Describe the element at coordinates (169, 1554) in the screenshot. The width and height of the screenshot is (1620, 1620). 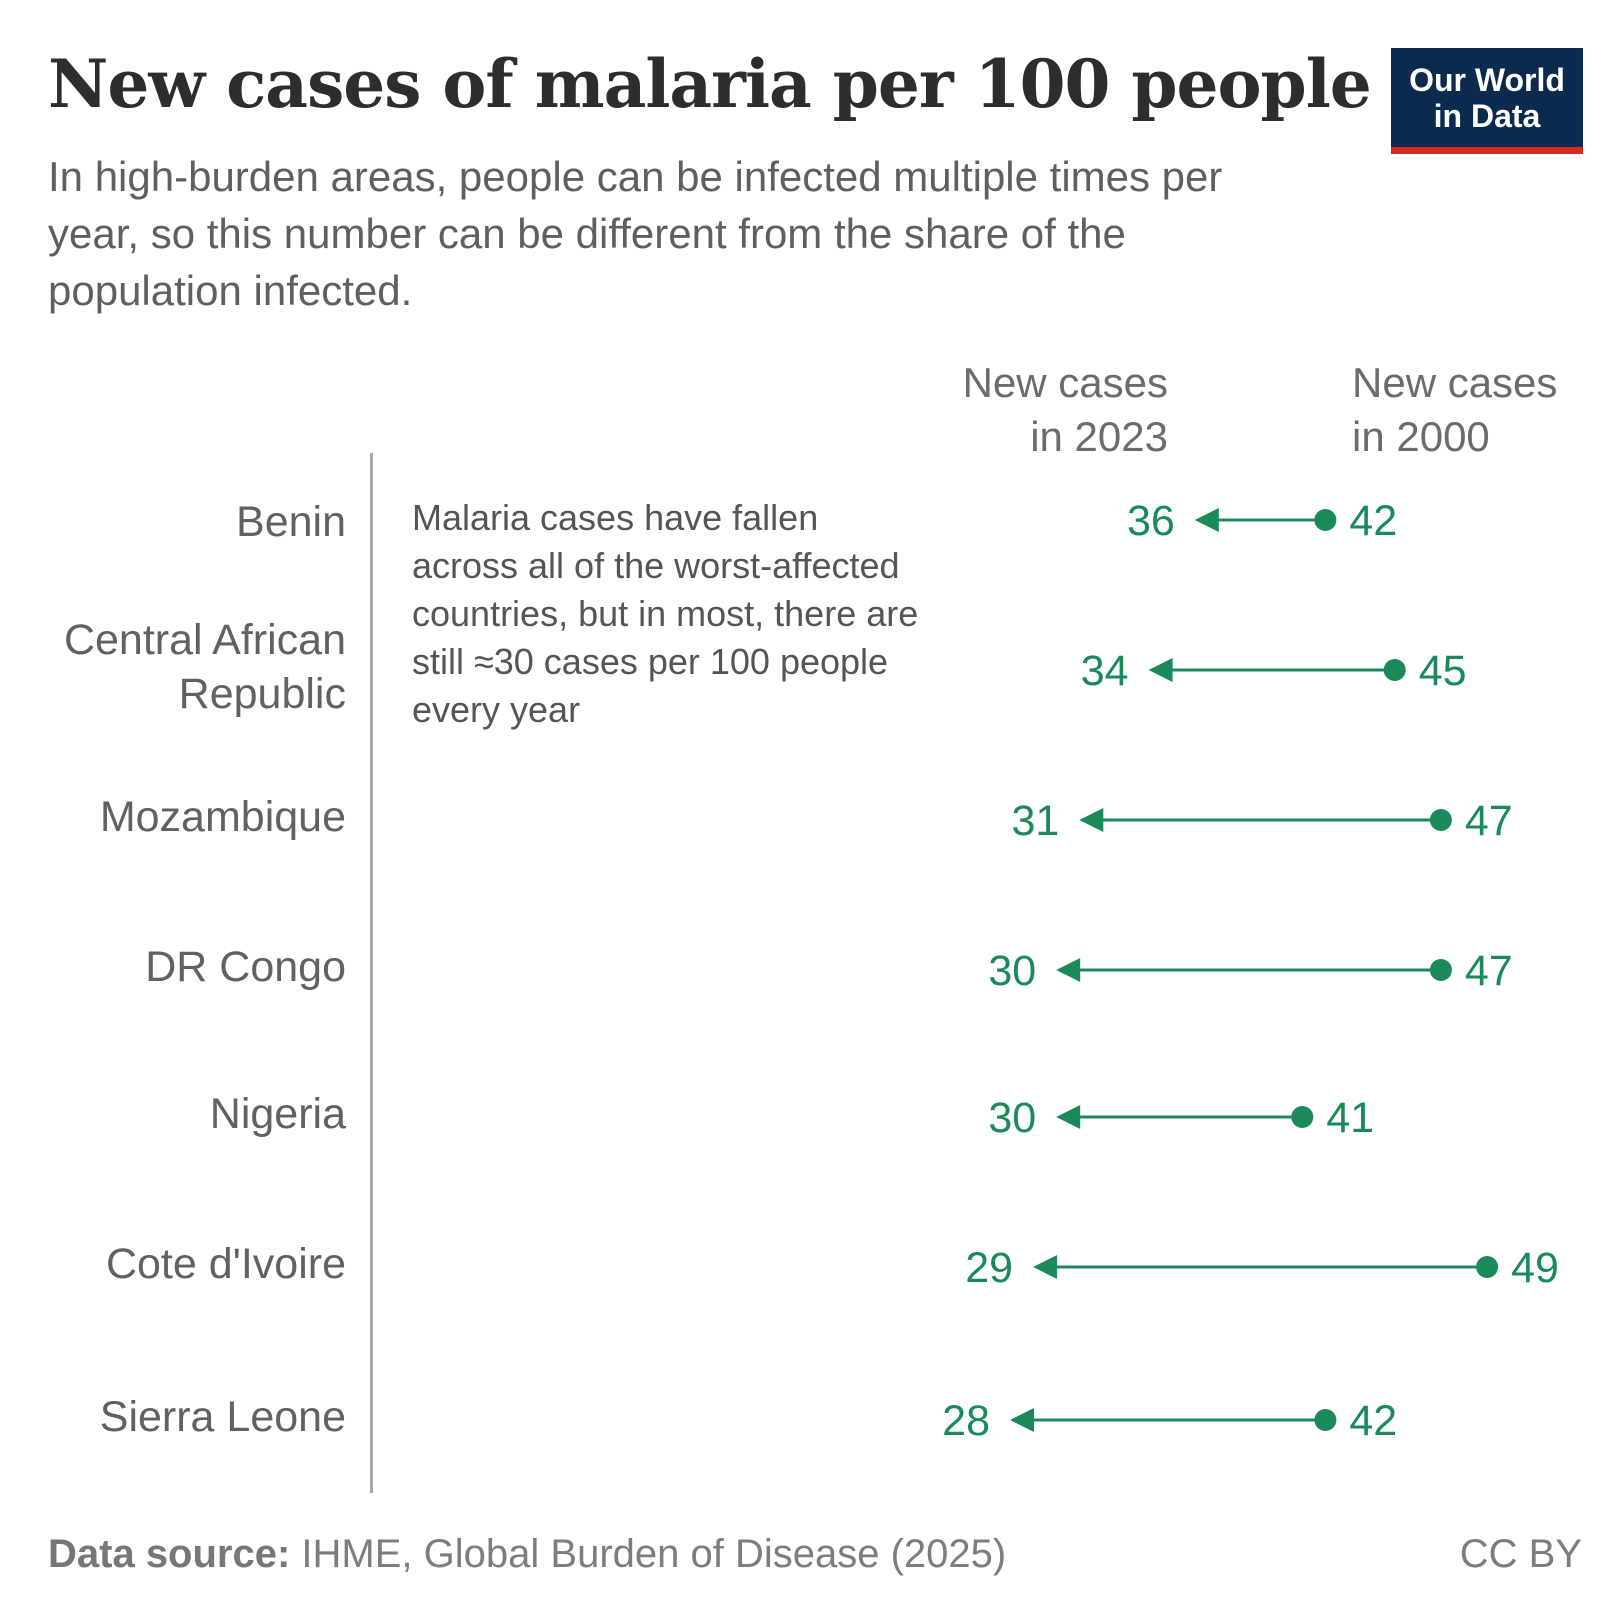
I see `data-source-label: Data source:` at that location.